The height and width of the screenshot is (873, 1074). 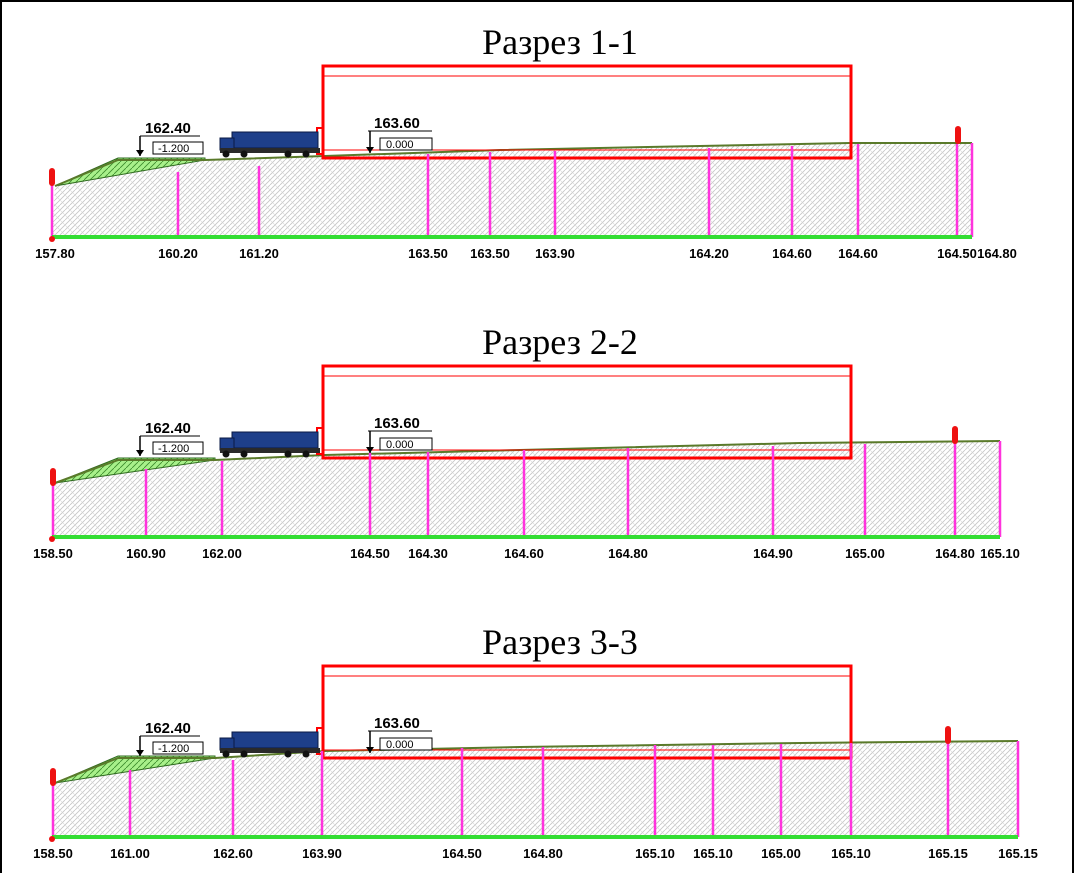 I want to click on elevation-label: 164.20, so click(x=709, y=253).